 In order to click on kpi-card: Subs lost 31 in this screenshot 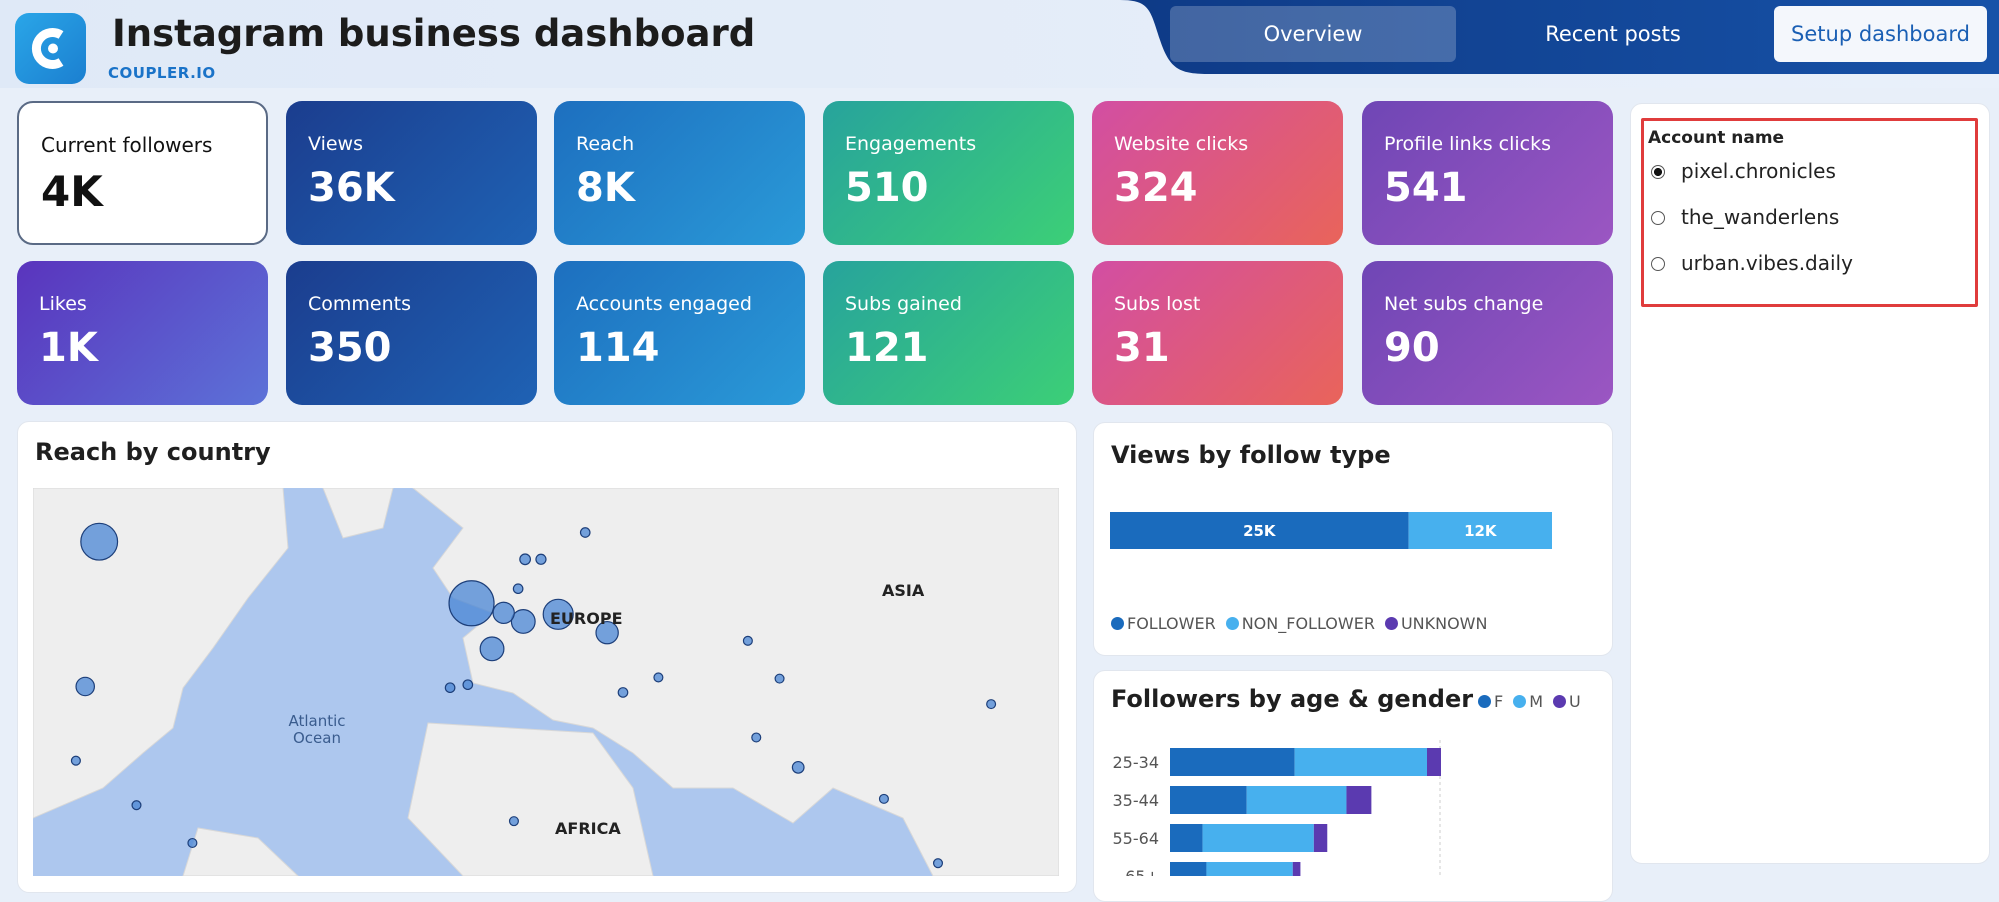, I will do `click(1217, 333)`.